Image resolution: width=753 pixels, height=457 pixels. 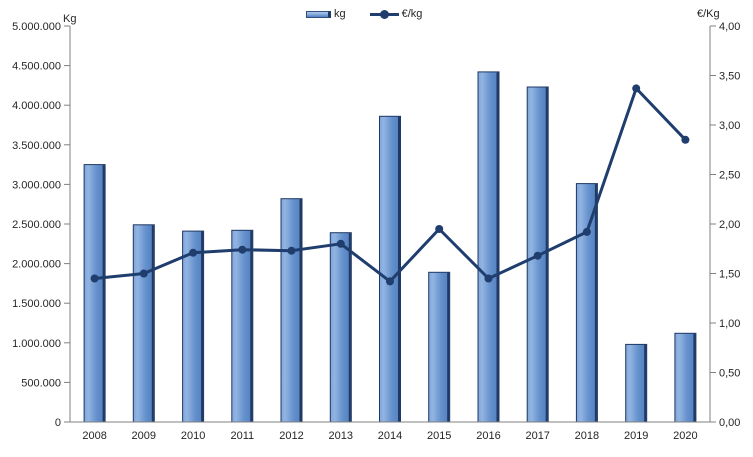 I want to click on line-point-2010, so click(x=193, y=252).